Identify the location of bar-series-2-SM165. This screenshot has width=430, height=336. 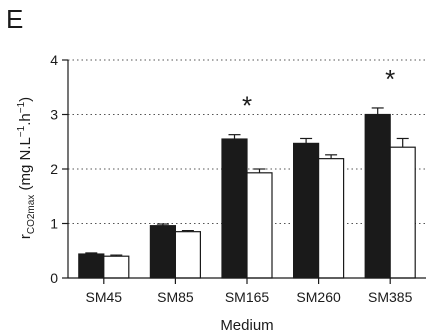
(259, 225).